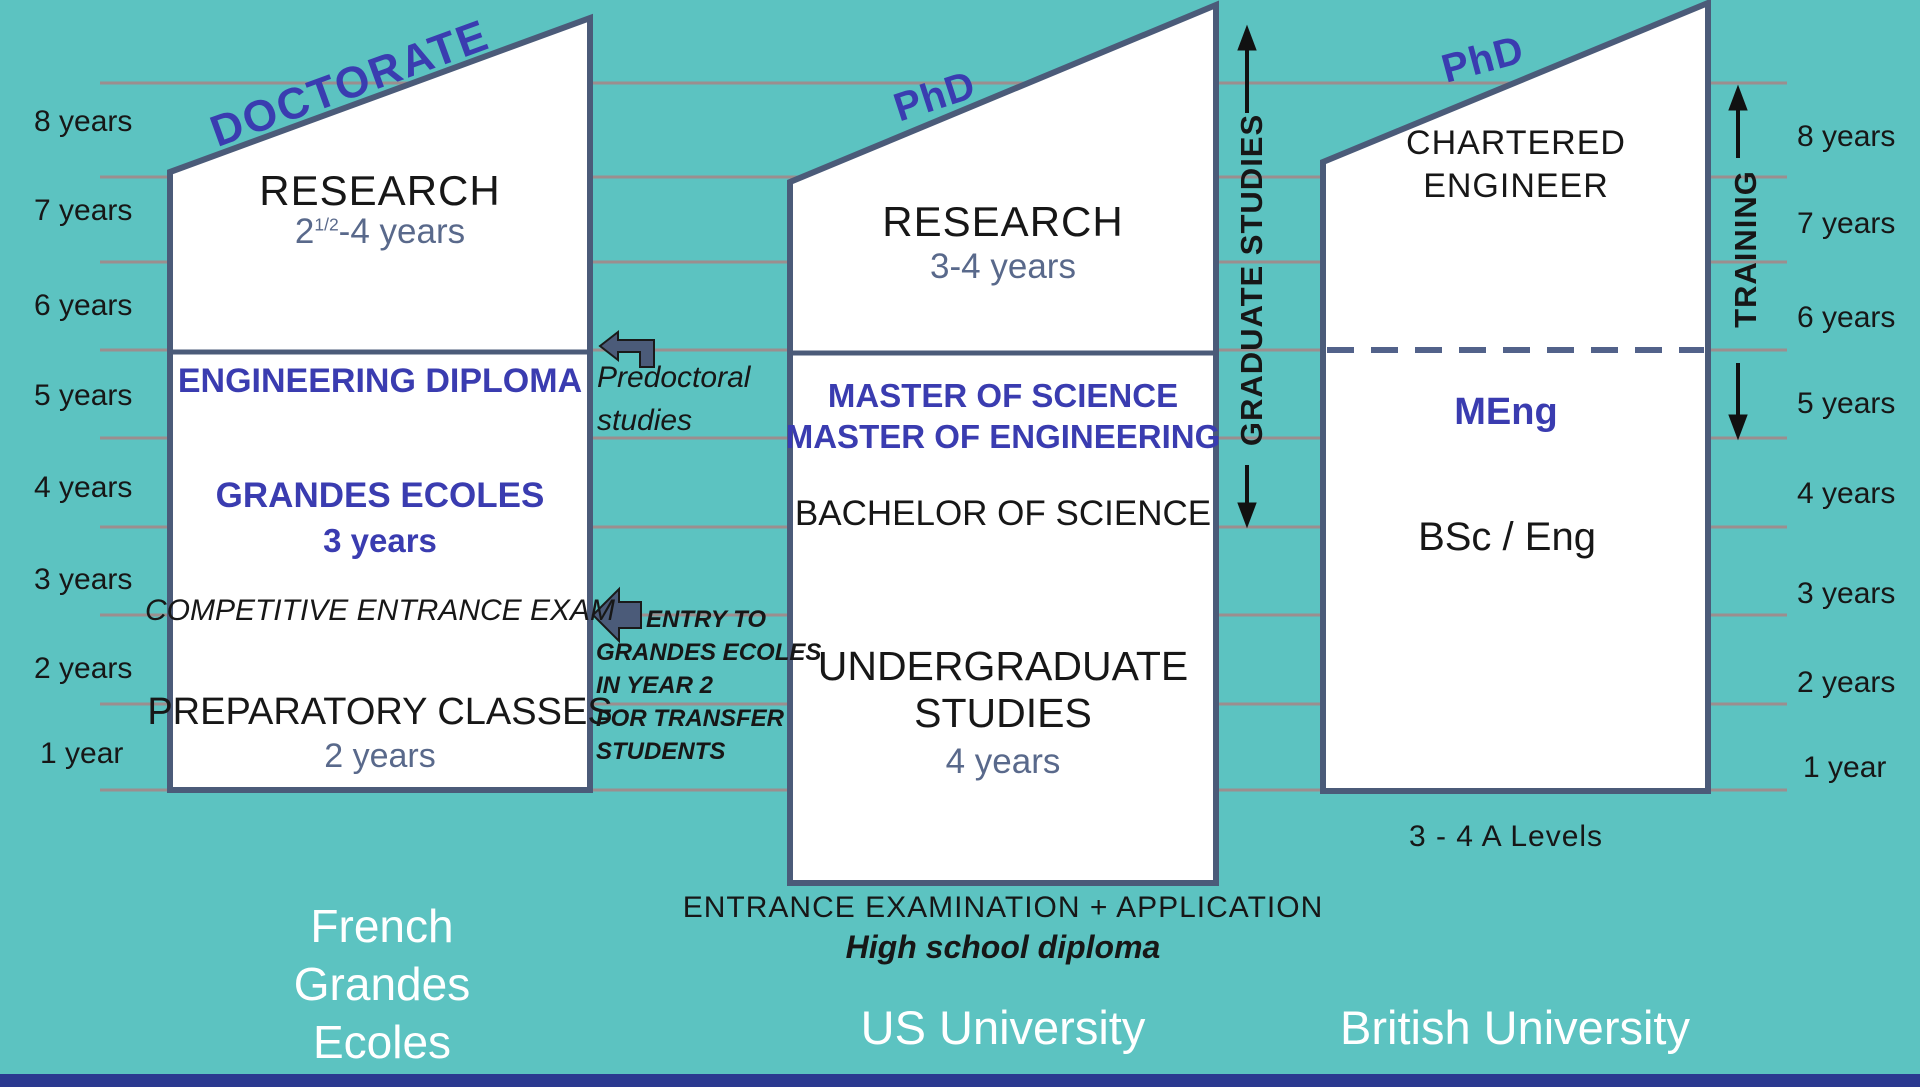 The height and width of the screenshot is (1087, 1920). I want to click on uk-footer-label: British University, so click(1515, 1027).